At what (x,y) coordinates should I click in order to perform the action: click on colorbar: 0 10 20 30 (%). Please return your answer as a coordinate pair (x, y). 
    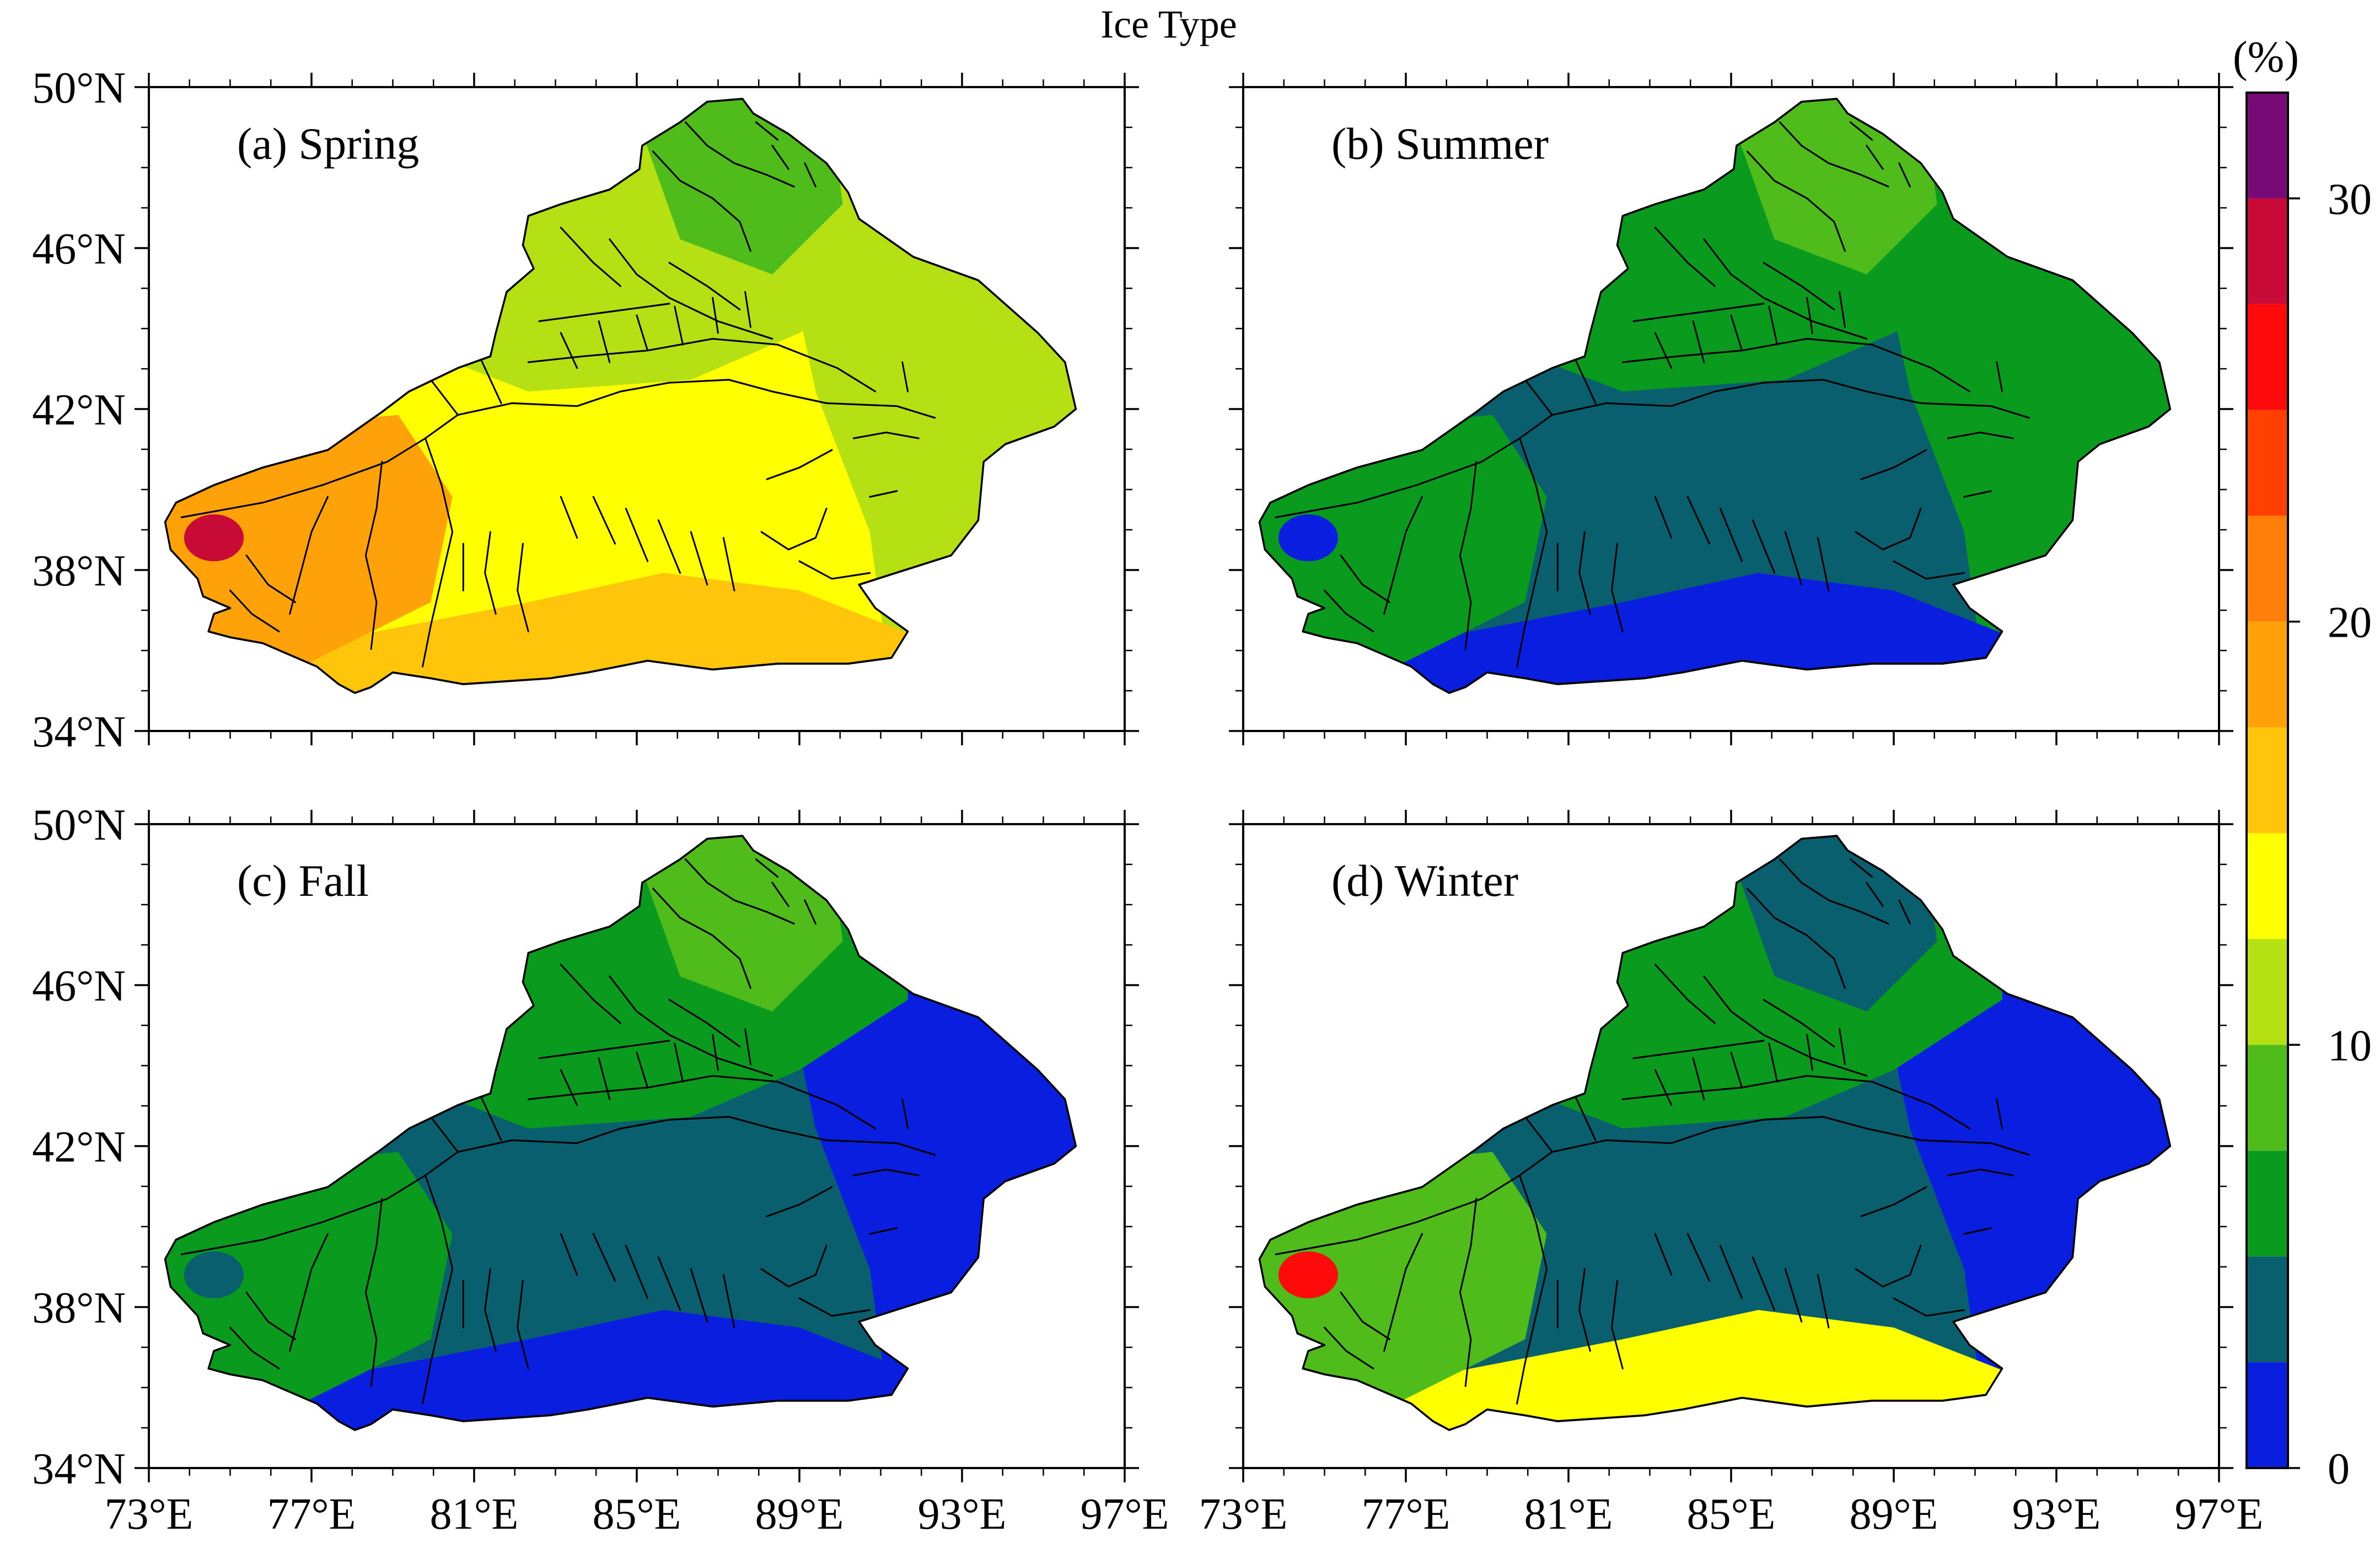
    Looking at the image, I should click on (2302, 763).